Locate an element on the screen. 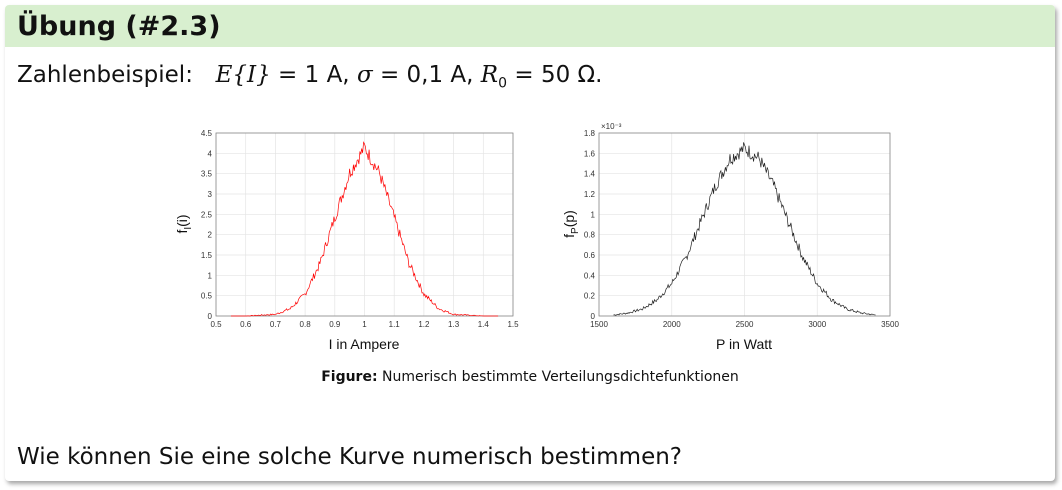 Image resolution: width=1062 pixels, height=490 pixels. slide-title: Übung (#2.3) is located at coordinates (119, 26).